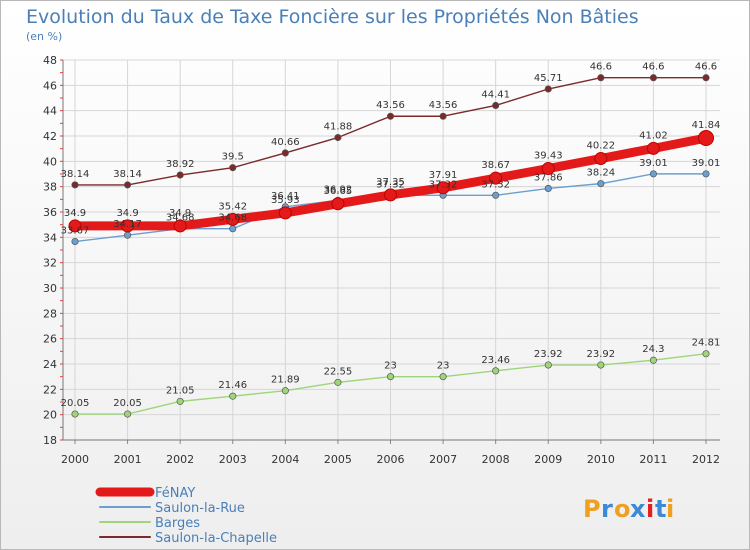  What do you see at coordinates (338, 371) in the screenshot?
I see `data-label: 22.55` at bounding box center [338, 371].